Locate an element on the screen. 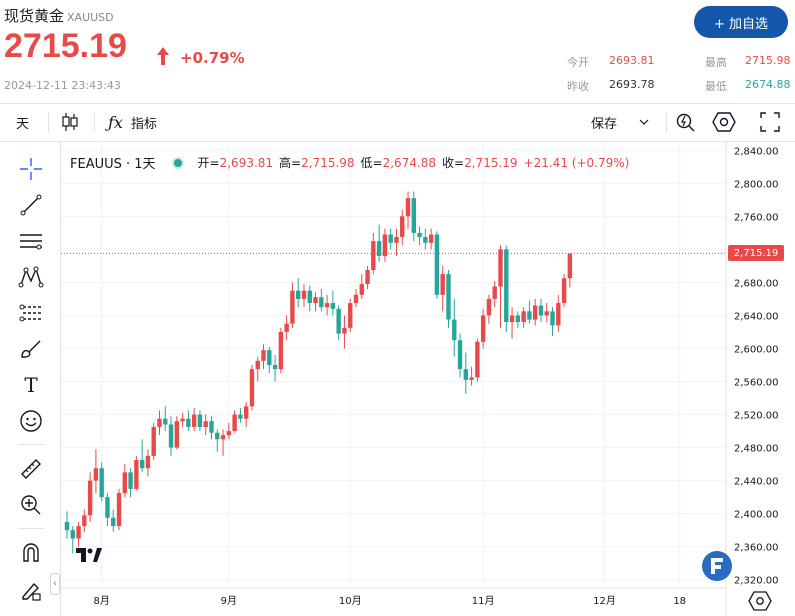 The image size is (795, 616). interval-button: 天 is located at coordinates (23, 124).